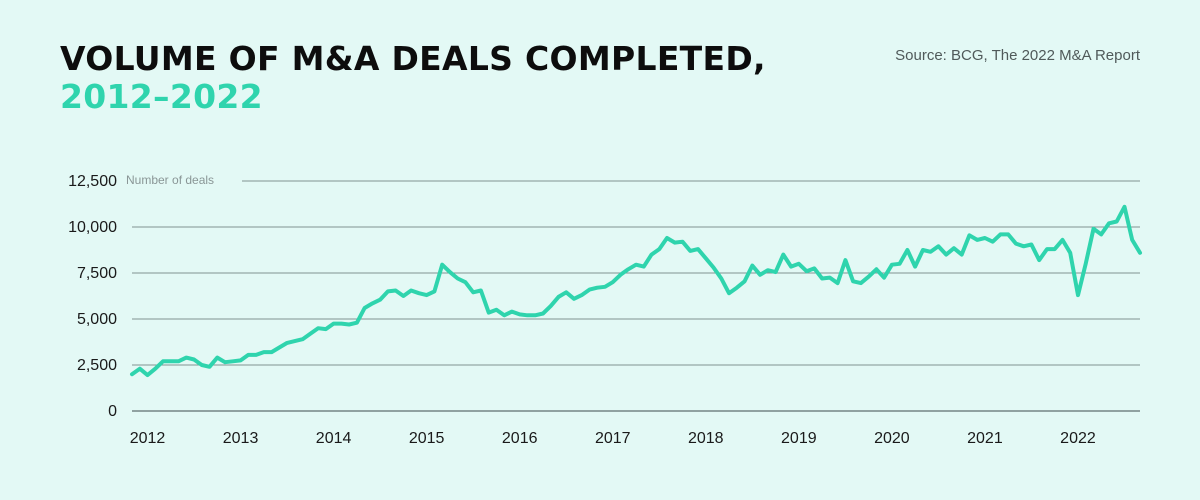 The image size is (1200, 500). I want to click on x-tick-label: 2018, so click(706, 438).